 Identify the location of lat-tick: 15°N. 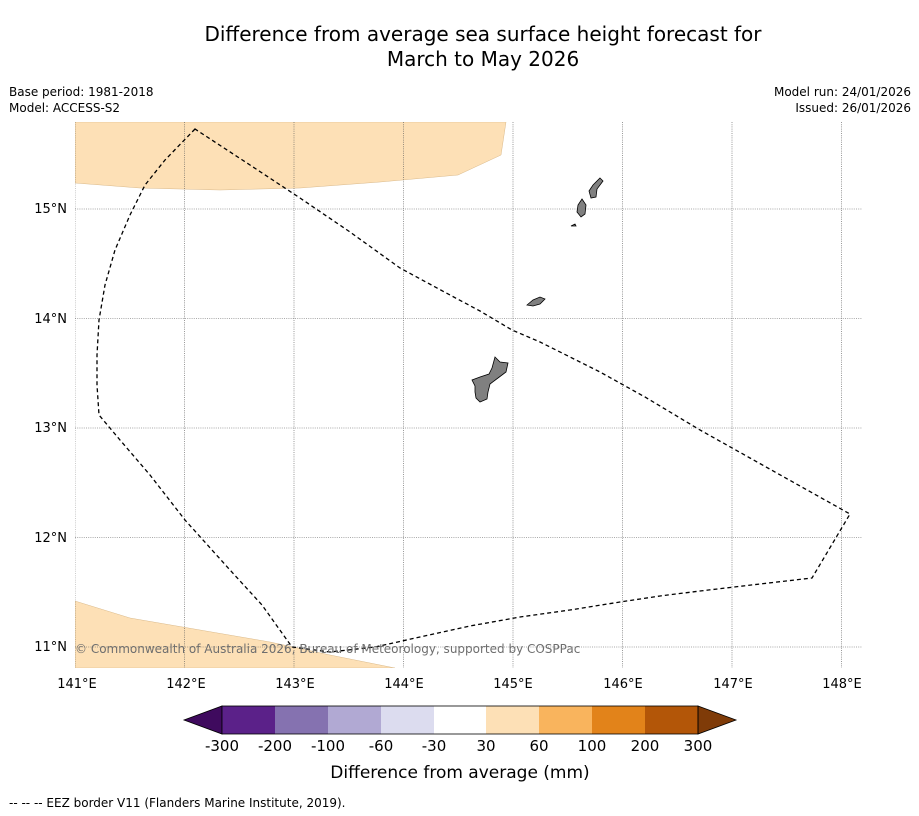
(50, 209).